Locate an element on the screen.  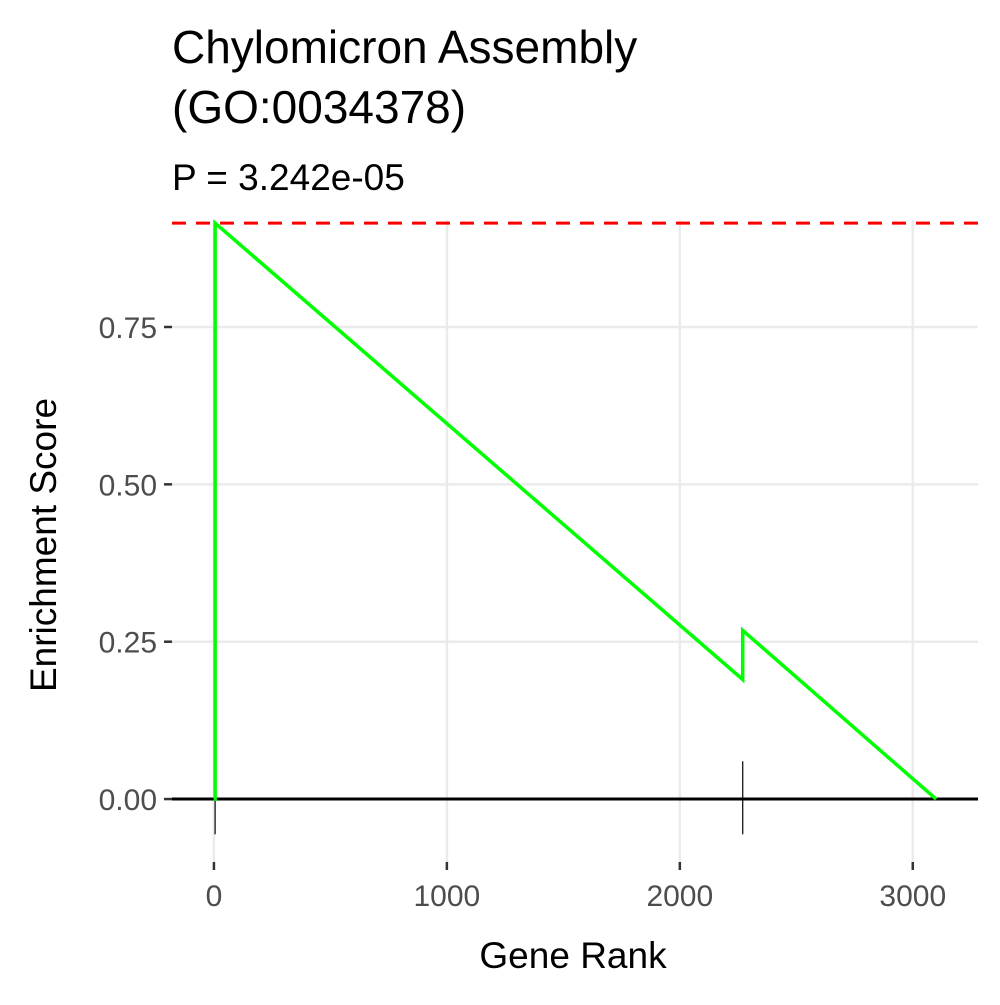
y-tick-label-0.50: 0.50 is located at coordinates (128, 485).